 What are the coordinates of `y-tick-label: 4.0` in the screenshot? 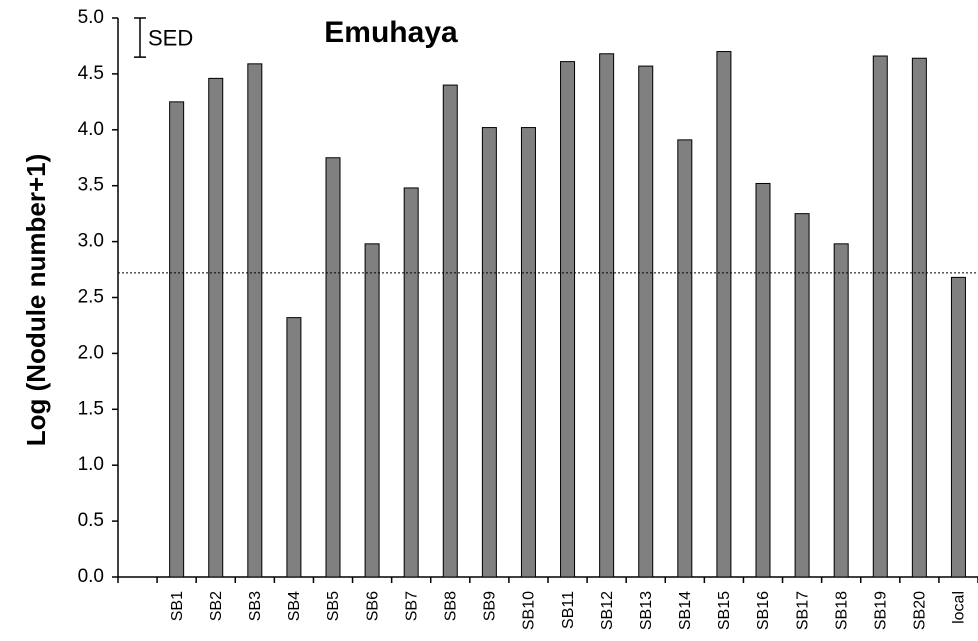 It's located at (91, 129).